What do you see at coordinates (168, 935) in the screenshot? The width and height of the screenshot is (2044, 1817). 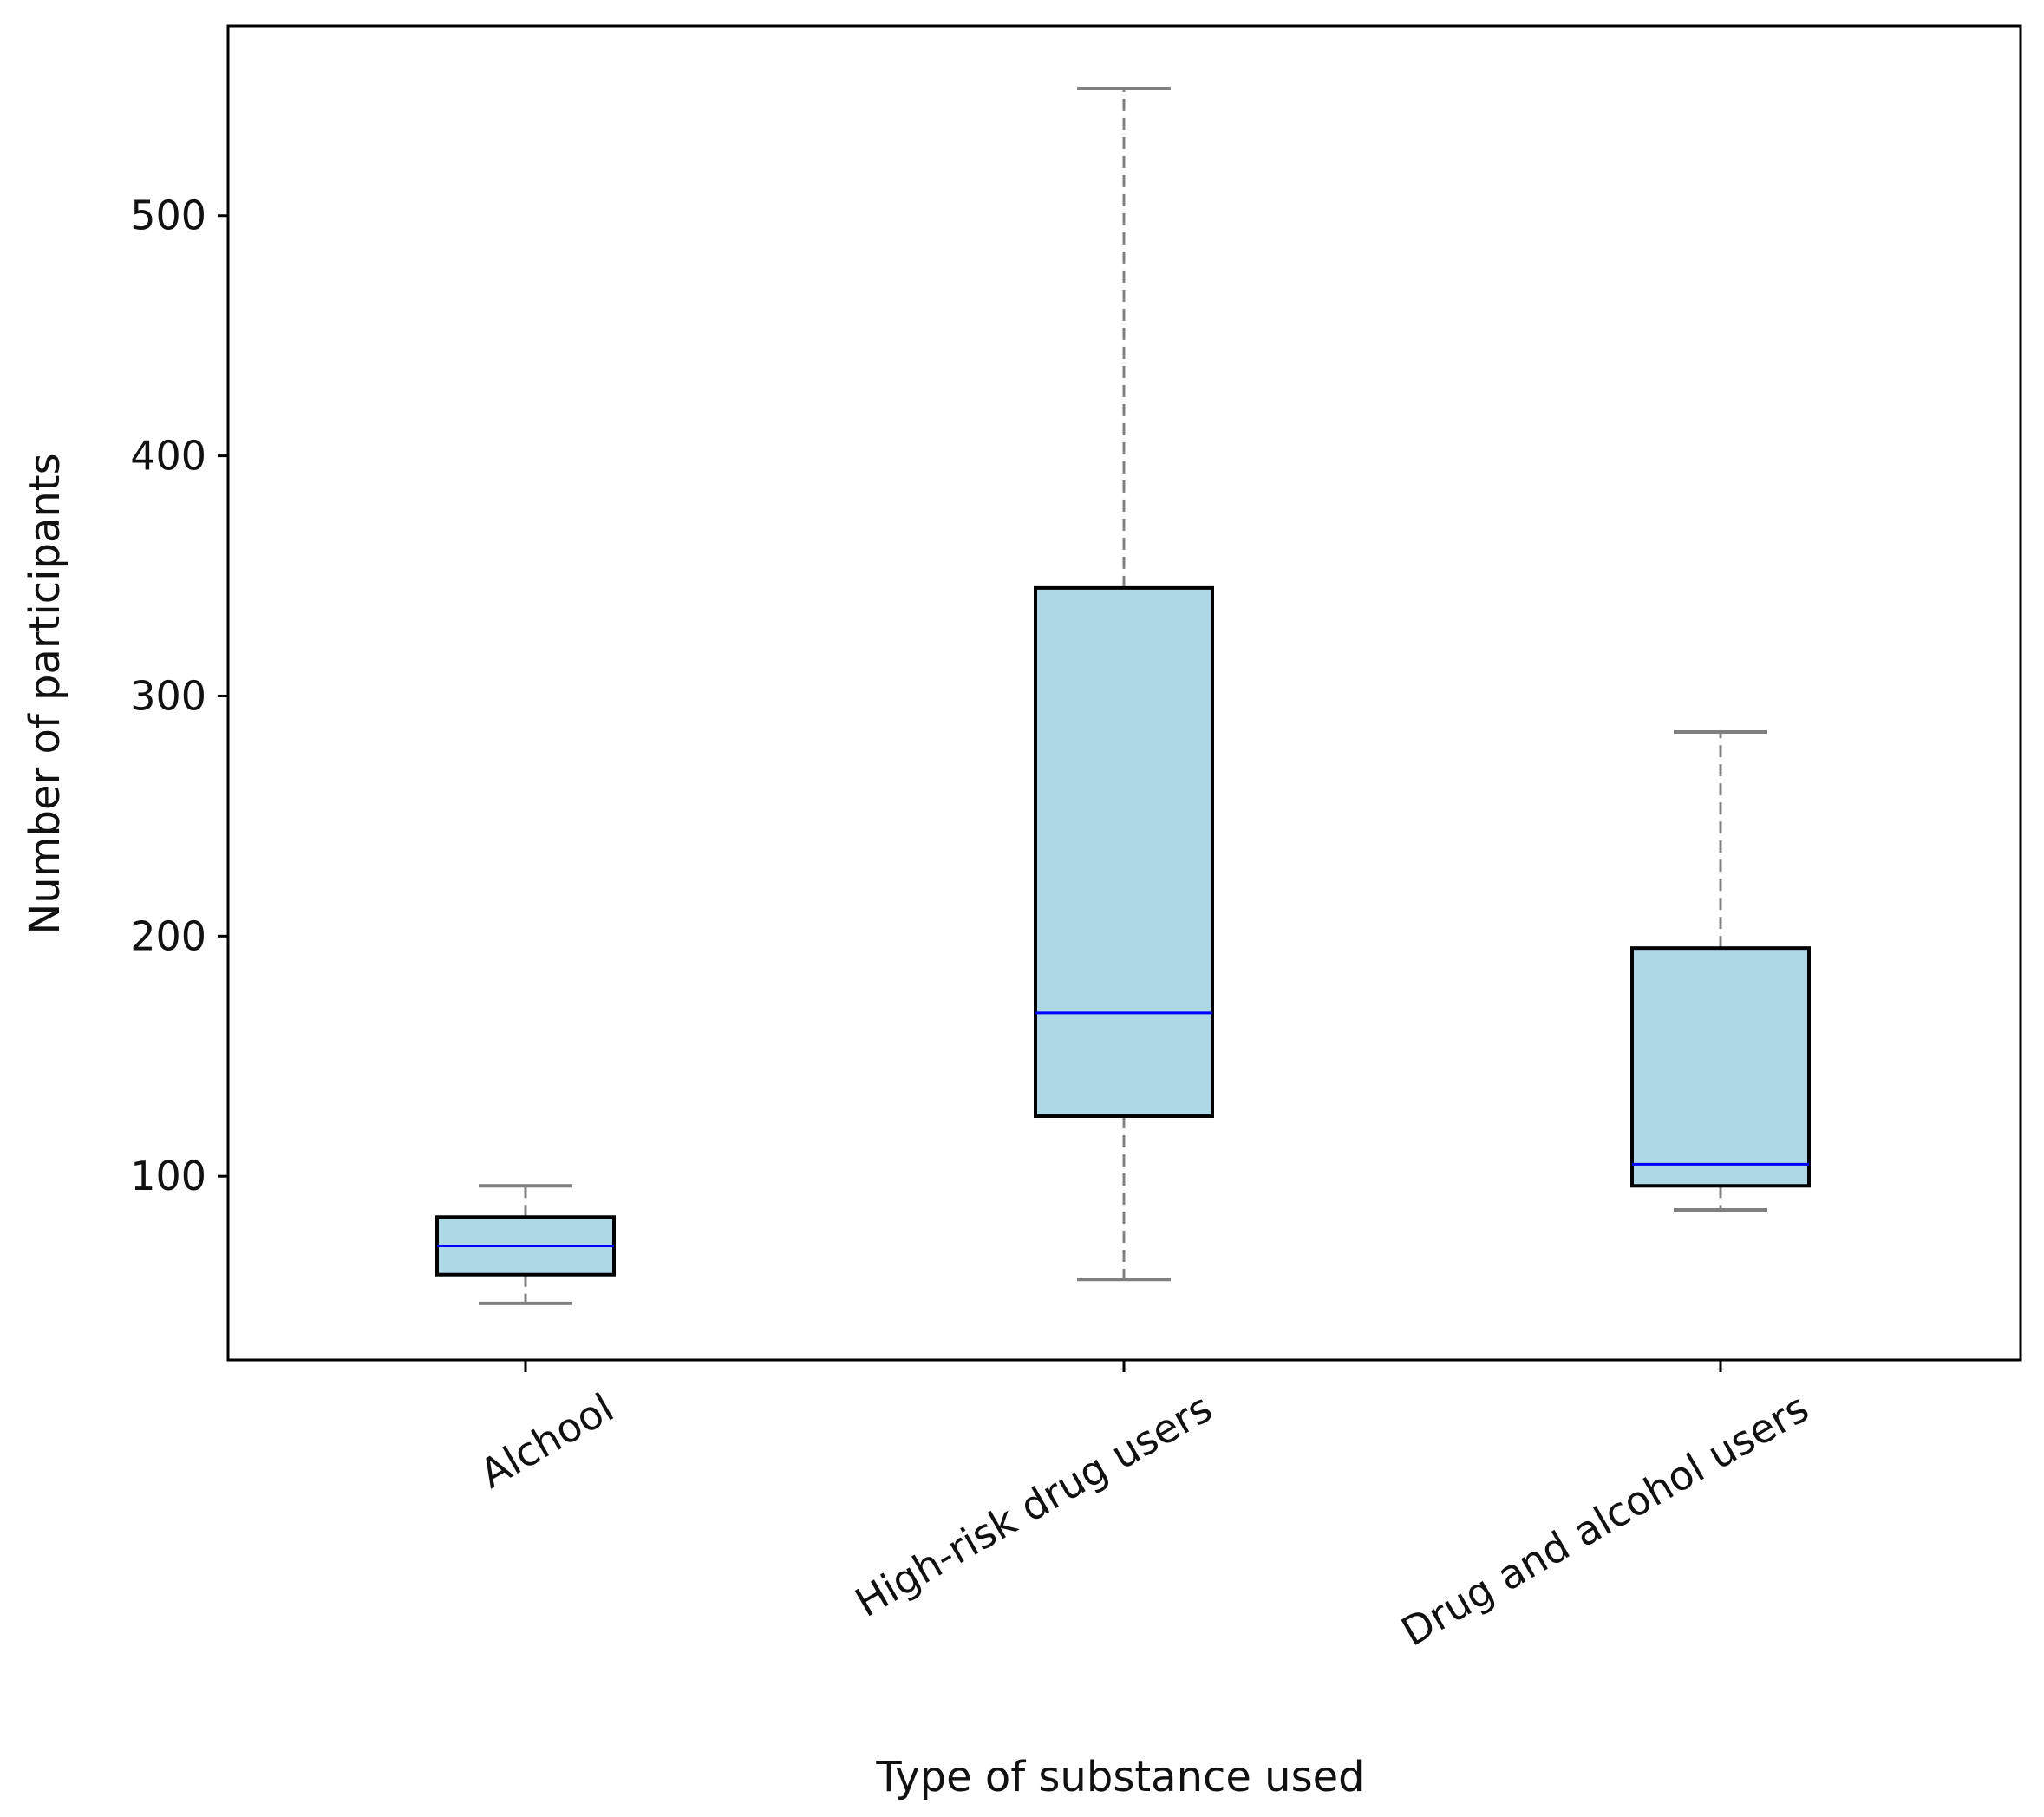 I see `y-tick-label: 200` at bounding box center [168, 935].